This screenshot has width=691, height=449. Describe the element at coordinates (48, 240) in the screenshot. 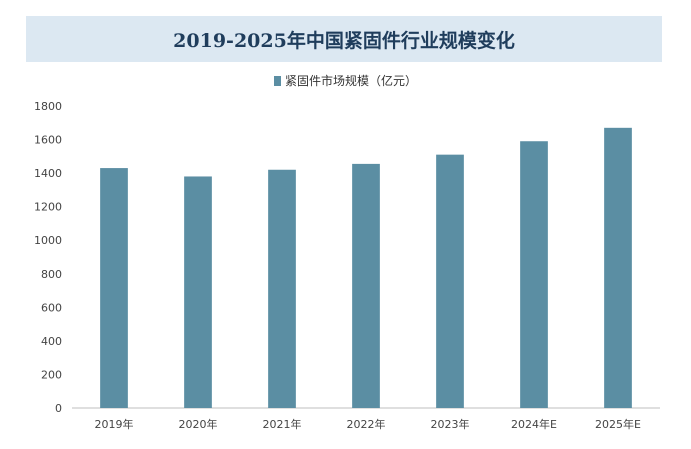

I see `y-tick-label: 1000` at that location.